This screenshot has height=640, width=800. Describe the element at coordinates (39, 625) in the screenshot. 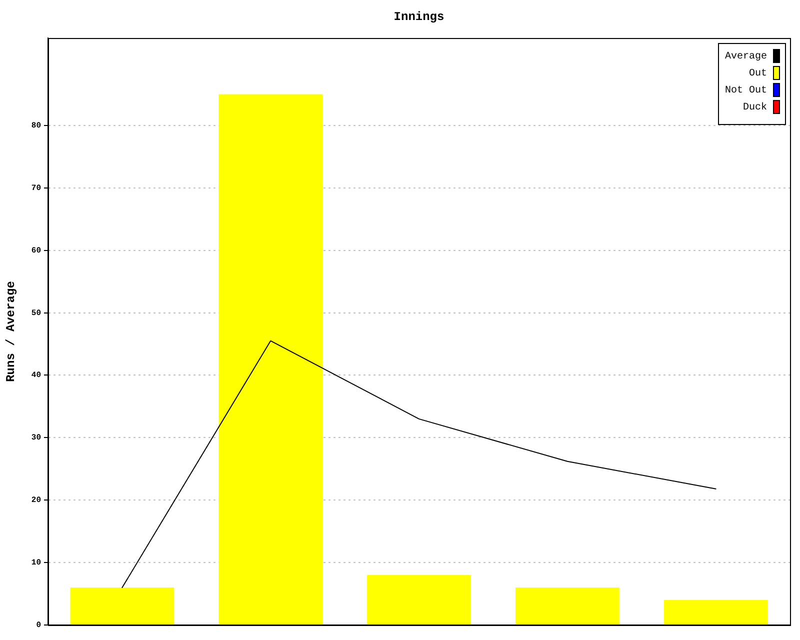

I see `y-tick-label: 0` at that location.